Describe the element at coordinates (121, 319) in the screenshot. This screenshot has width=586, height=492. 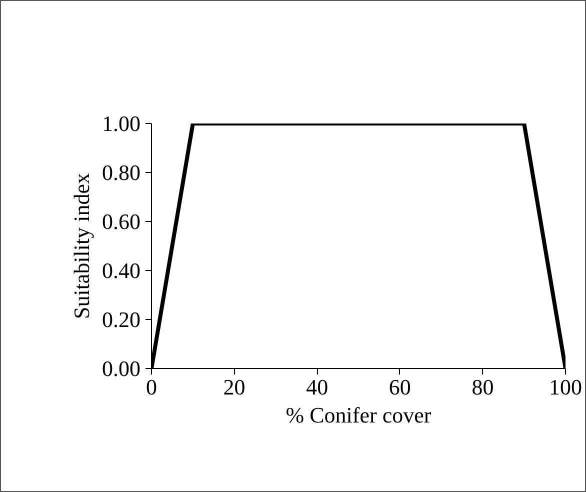
I see `y-tick-label: 0.20` at that location.